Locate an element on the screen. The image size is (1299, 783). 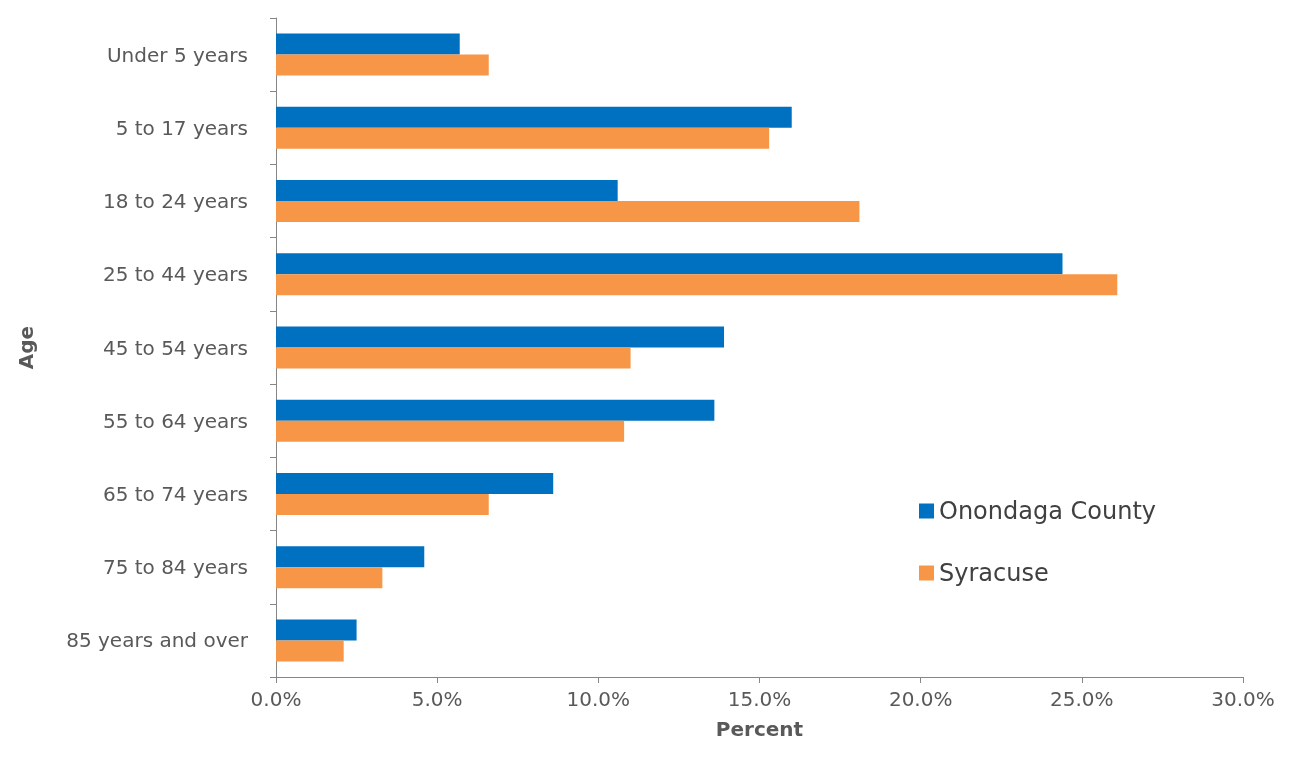
y-tick-label: 55 to 64 years is located at coordinates (175, 420).